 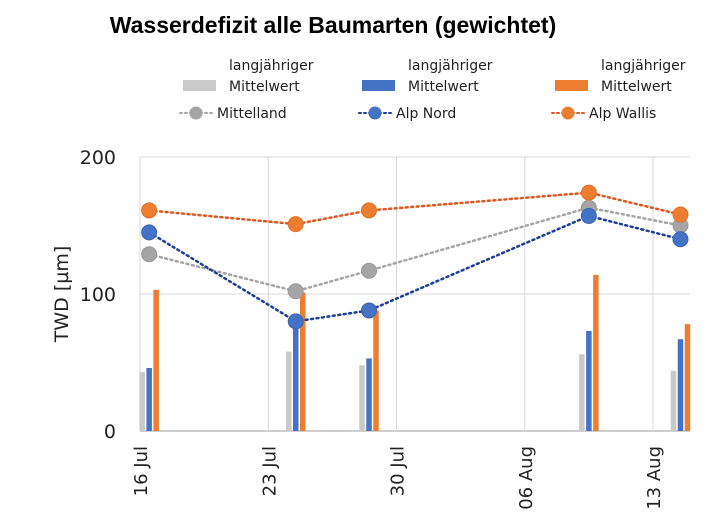 I want to click on x-tick-label: 16 Jul, so click(x=141, y=471).